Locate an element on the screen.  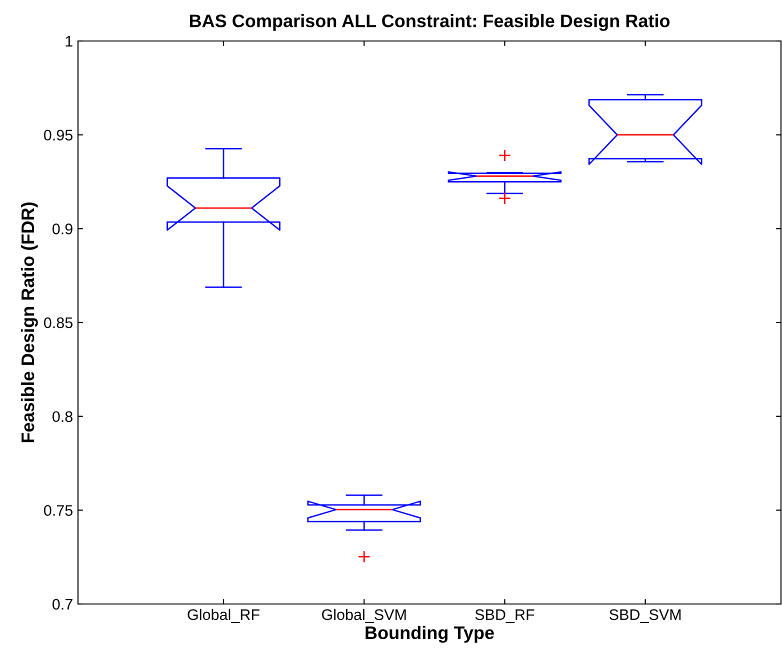
y-tick-label: 1 is located at coordinates (69, 41).